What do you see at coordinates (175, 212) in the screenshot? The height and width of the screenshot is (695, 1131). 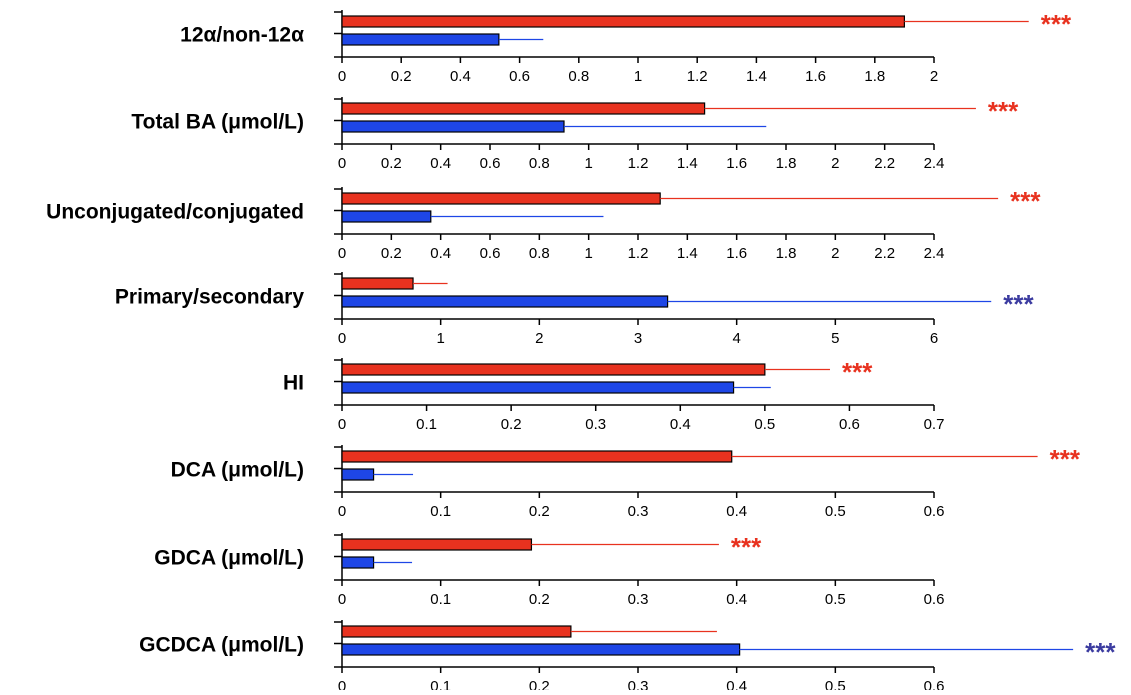 I see `panel-label: Unconjugated/conjugated` at bounding box center [175, 212].